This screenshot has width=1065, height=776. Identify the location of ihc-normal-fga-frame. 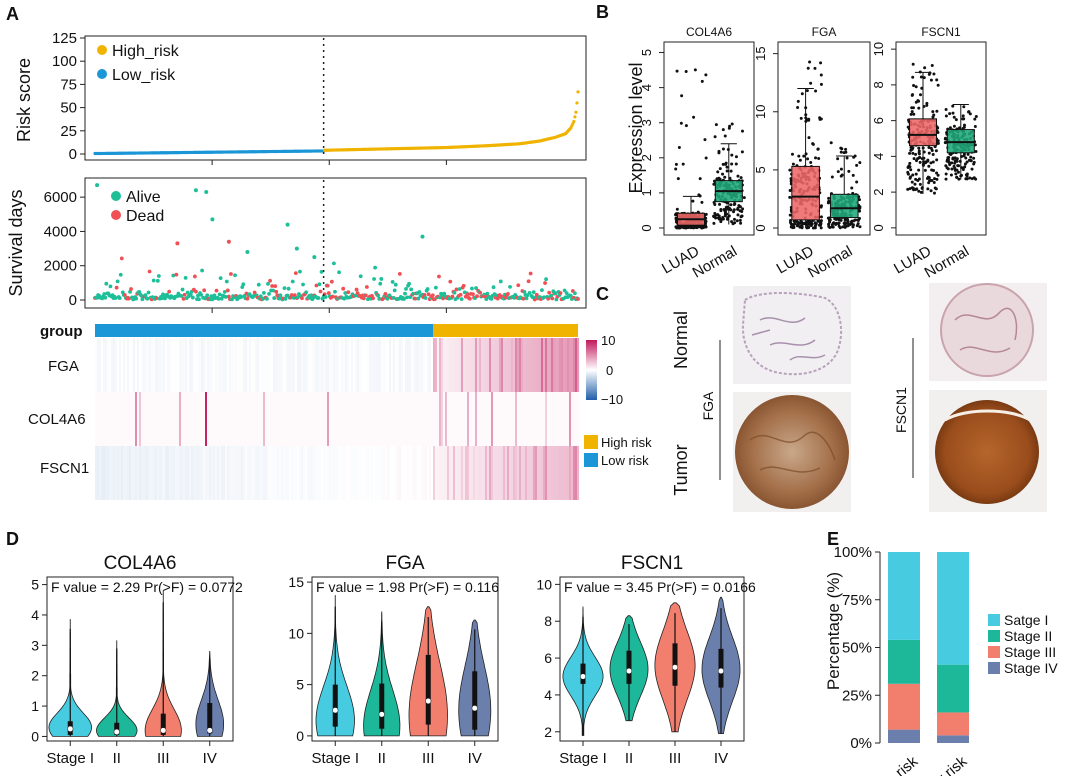
(792, 335).